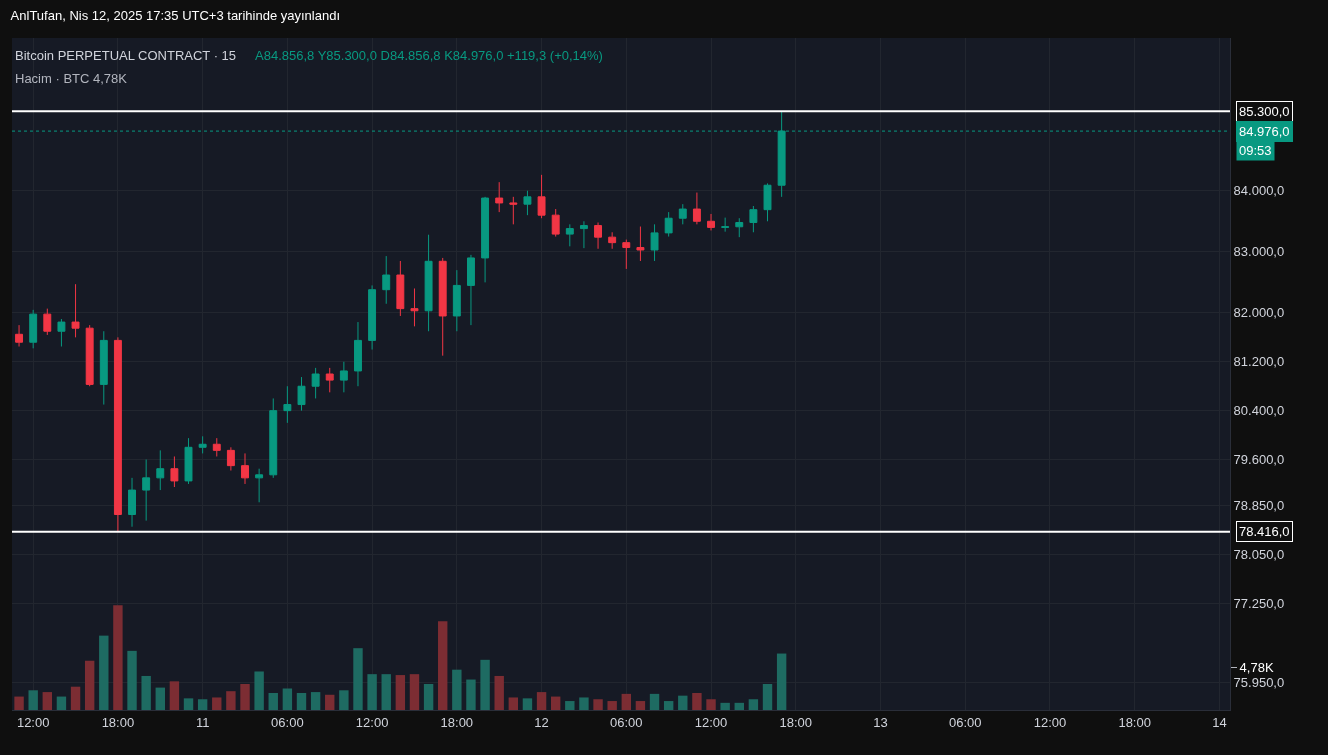  I want to click on x-tick-label: 11, so click(202, 722).